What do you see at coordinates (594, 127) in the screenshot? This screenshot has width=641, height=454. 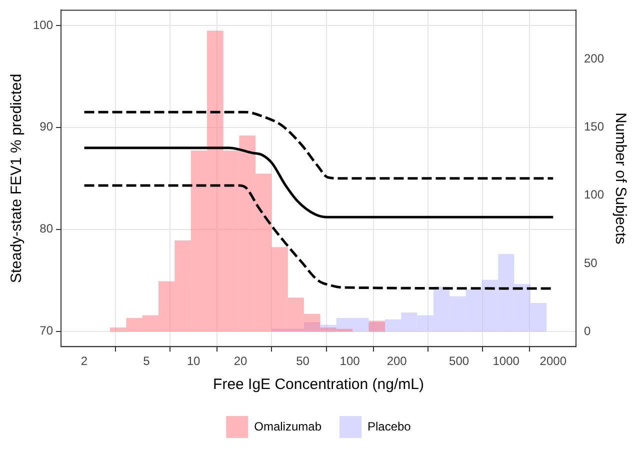 I see `y2-tick-label: 150` at bounding box center [594, 127].